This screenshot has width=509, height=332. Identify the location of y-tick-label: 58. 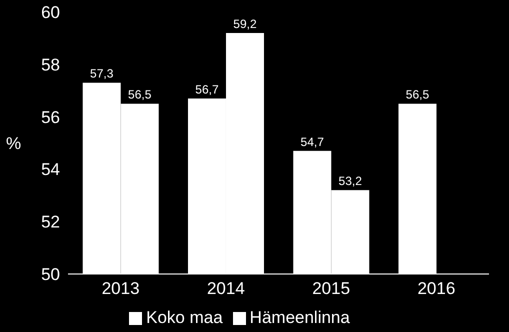
(50, 64).